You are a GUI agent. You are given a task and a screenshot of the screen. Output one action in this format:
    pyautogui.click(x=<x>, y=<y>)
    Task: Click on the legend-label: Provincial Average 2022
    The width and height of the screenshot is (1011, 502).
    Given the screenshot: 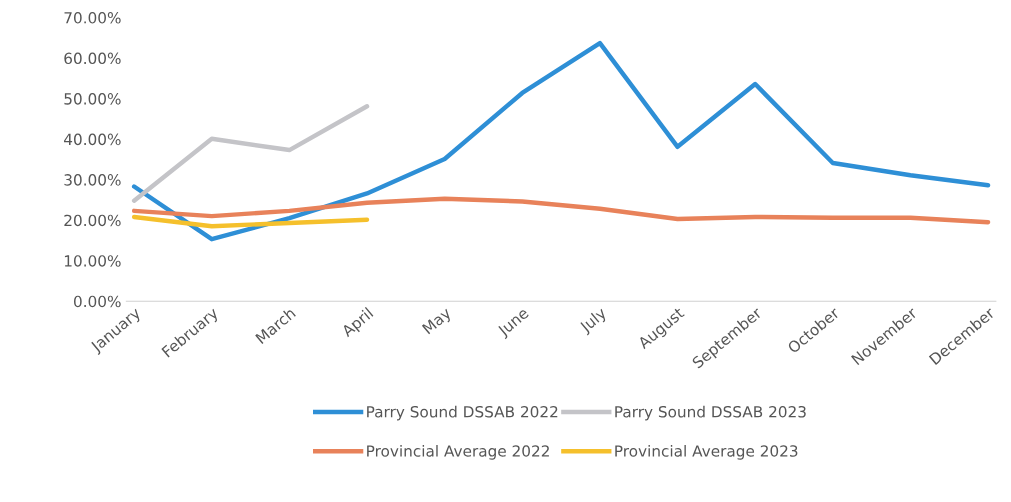 What is the action you would take?
    pyautogui.click(x=458, y=452)
    